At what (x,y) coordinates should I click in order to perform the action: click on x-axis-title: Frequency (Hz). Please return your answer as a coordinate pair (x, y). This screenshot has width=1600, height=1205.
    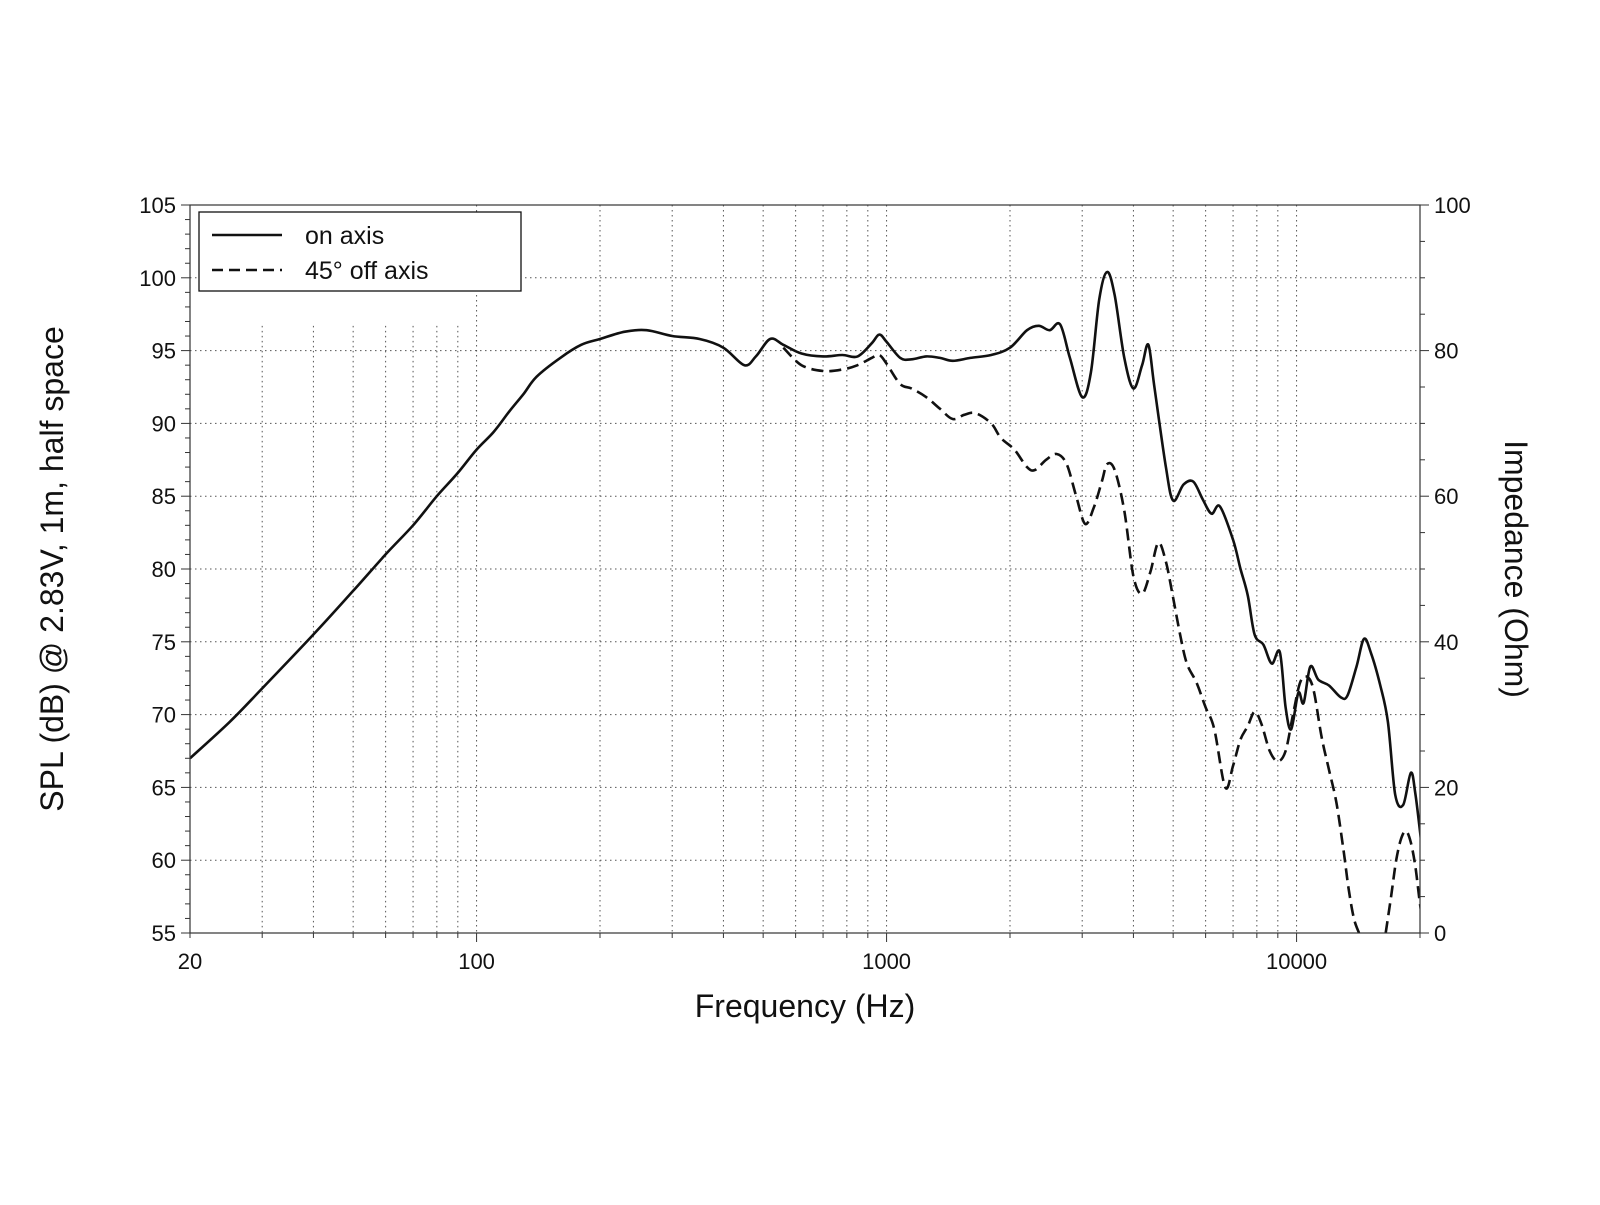
    Looking at the image, I should click on (805, 1006).